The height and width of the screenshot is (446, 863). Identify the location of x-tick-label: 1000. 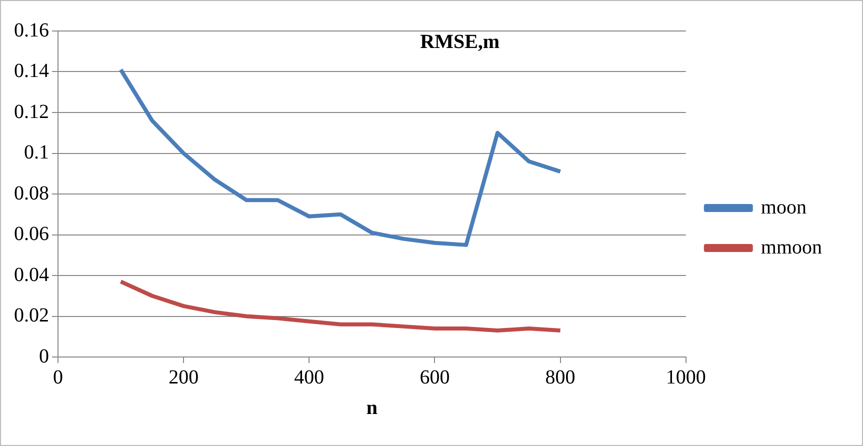
(686, 377).